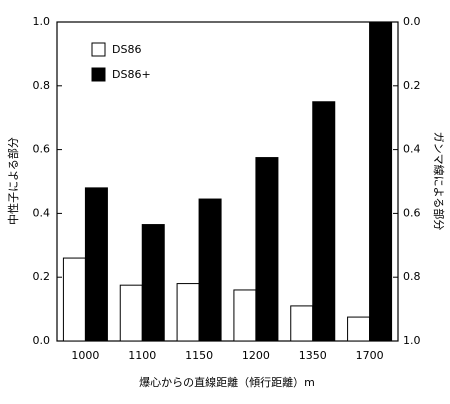 The height and width of the screenshot is (404, 450). I want to click on y2-tick-label: 0.6, so click(412, 212).